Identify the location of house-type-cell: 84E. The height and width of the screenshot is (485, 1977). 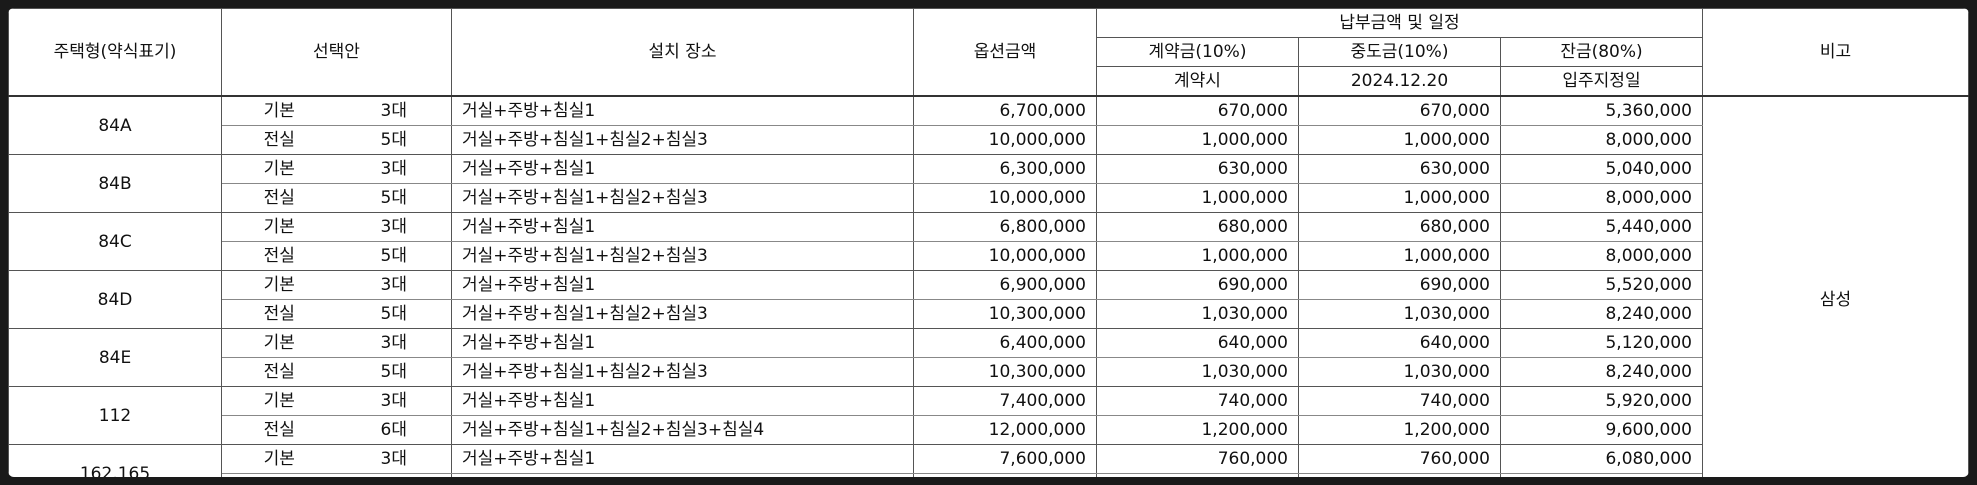
(115, 357).